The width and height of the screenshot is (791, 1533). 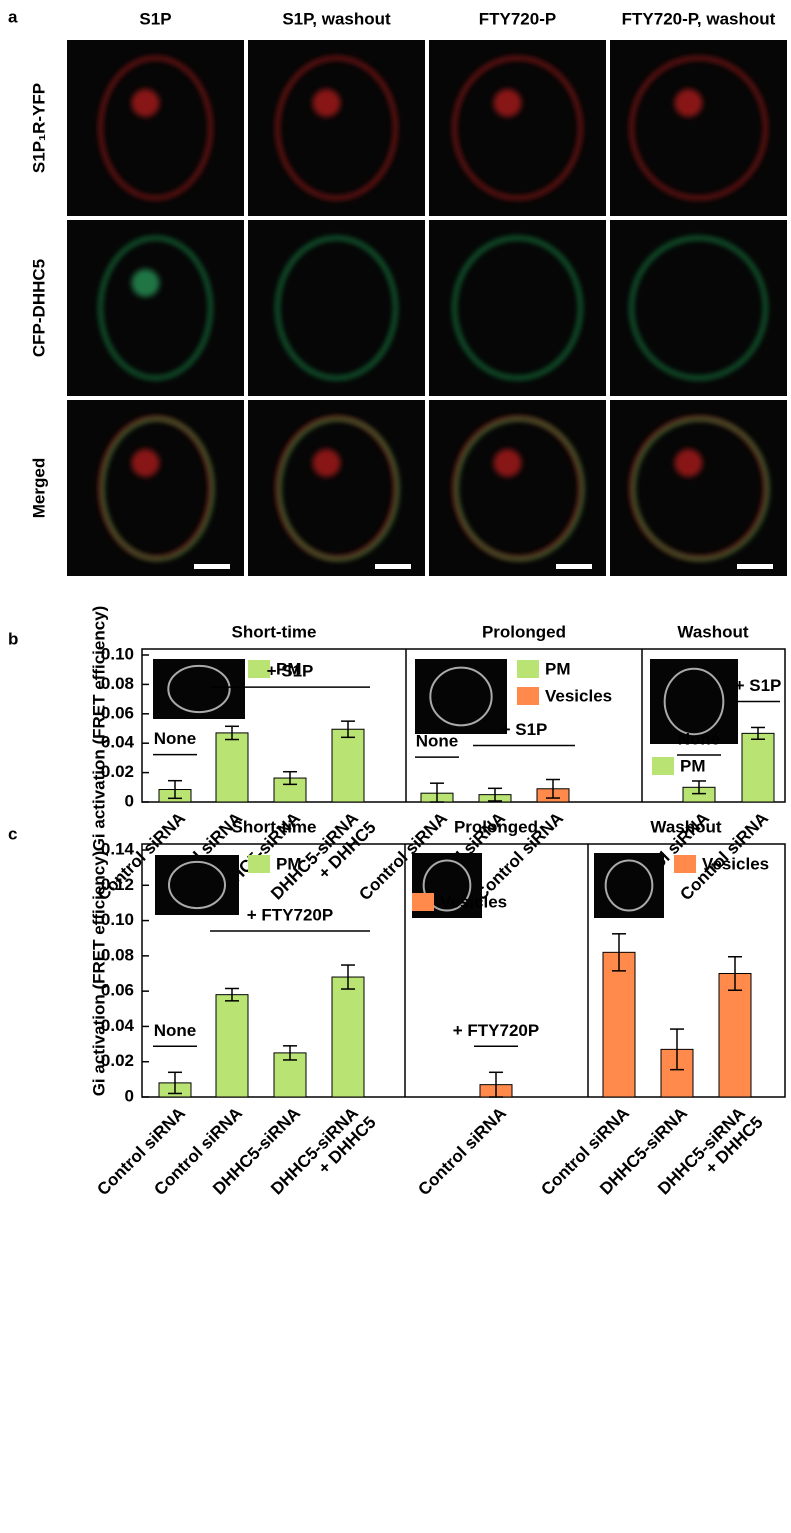 What do you see at coordinates (117, 1060) in the screenshot?
I see `y-tick-label: 0.02` at bounding box center [117, 1060].